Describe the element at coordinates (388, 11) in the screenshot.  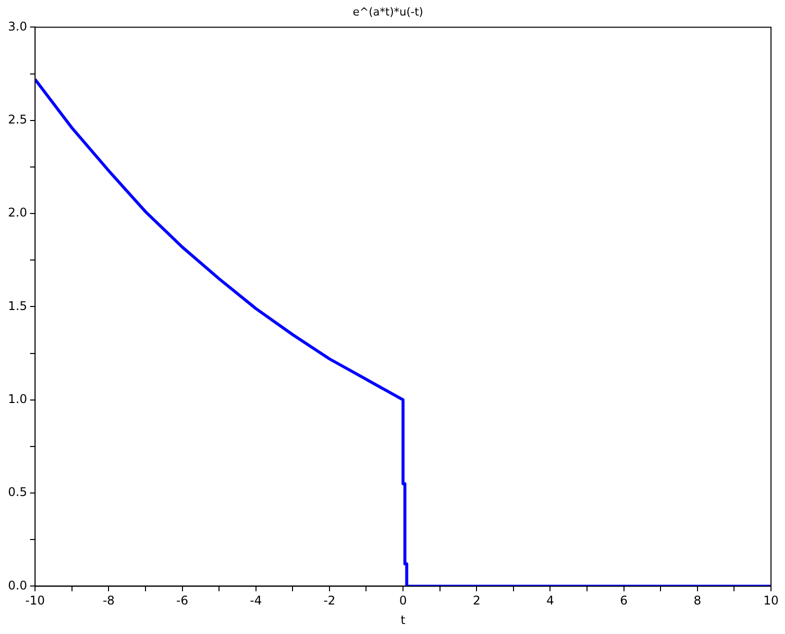
I see `chart-title: e^(a*t)*u(-t)` at that location.